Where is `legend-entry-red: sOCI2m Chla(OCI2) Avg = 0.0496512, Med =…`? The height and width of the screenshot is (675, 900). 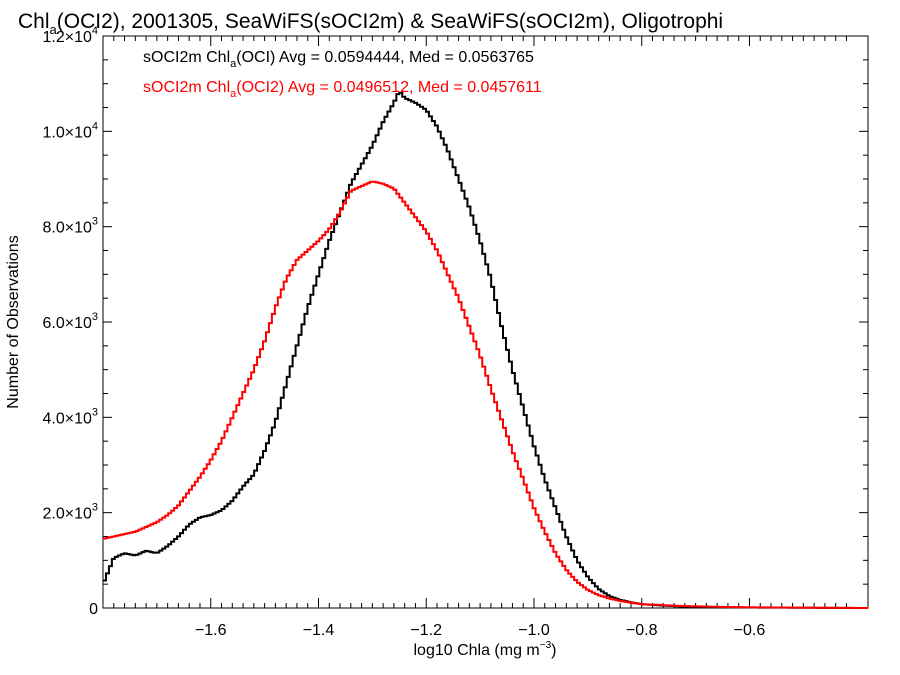
legend-entry-red: sOCI2m Chla(OCI2) Avg = 0.0496512, Med =… is located at coordinates (342, 89).